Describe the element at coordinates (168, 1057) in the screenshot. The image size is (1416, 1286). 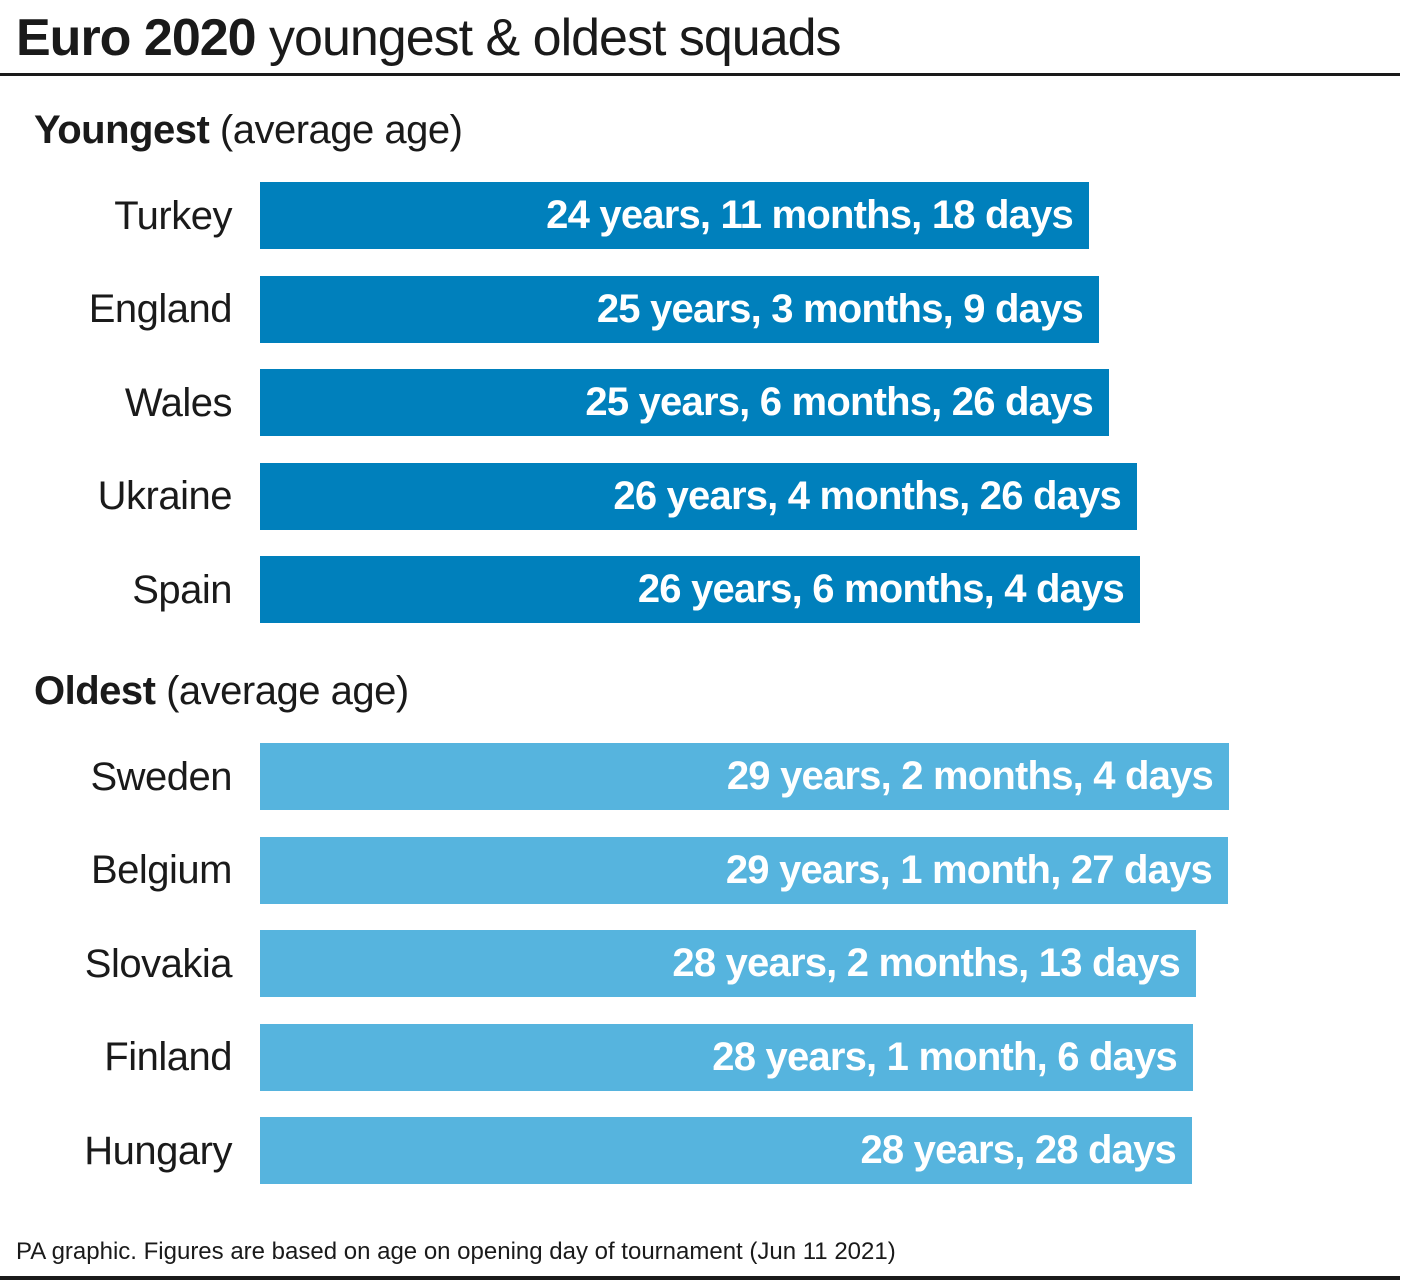
I see `category-label-finland: Finland` at that location.